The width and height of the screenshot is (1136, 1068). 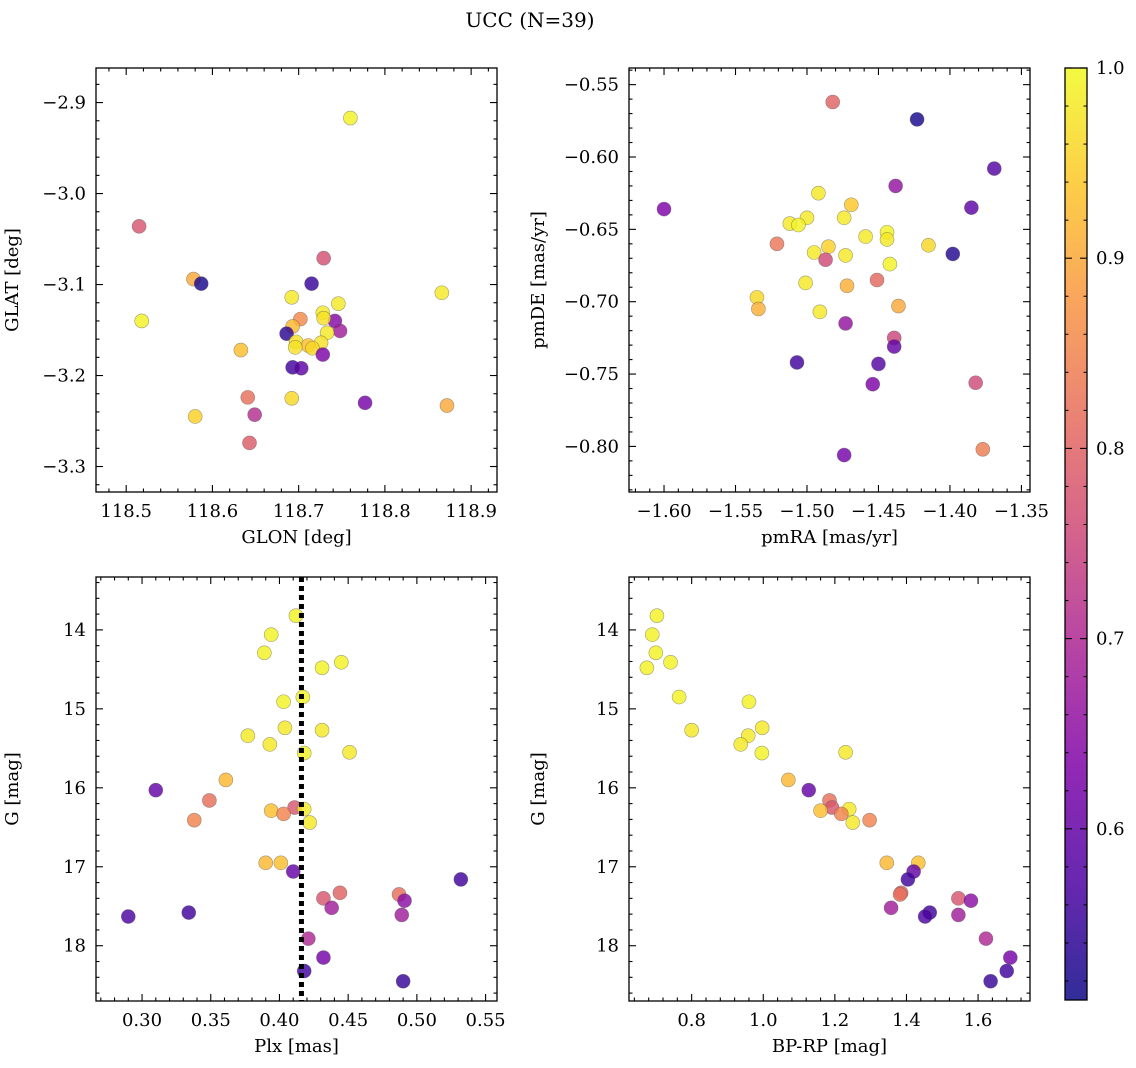 I want to click on points-pmra-pmde, so click(x=829, y=278).